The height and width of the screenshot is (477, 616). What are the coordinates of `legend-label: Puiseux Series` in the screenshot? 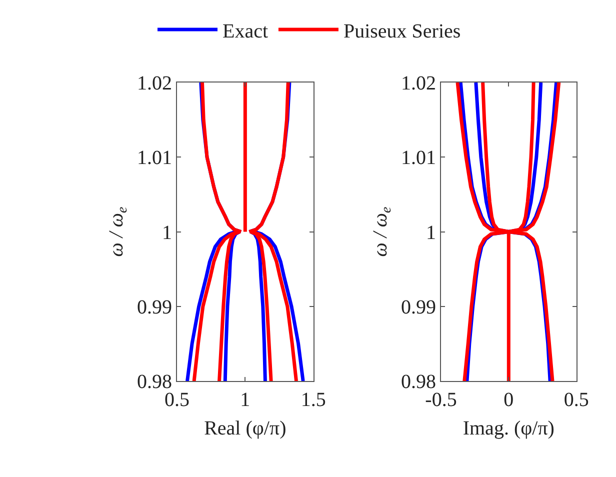 It's located at (402, 31).